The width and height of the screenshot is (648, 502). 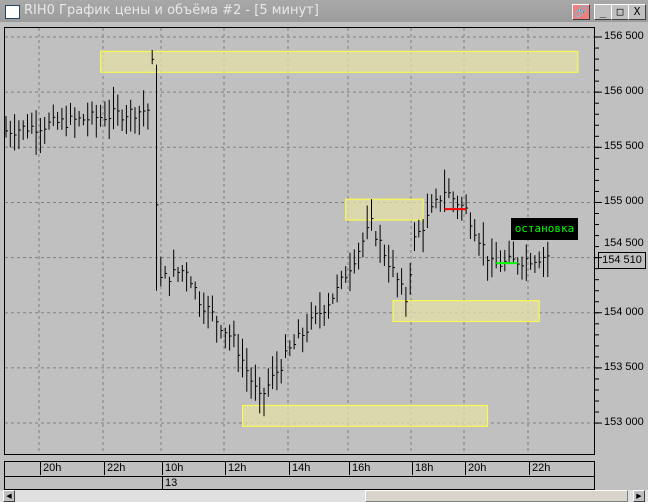 What do you see at coordinates (624, 146) in the screenshot?
I see `price-tick-label: 155 500` at bounding box center [624, 146].